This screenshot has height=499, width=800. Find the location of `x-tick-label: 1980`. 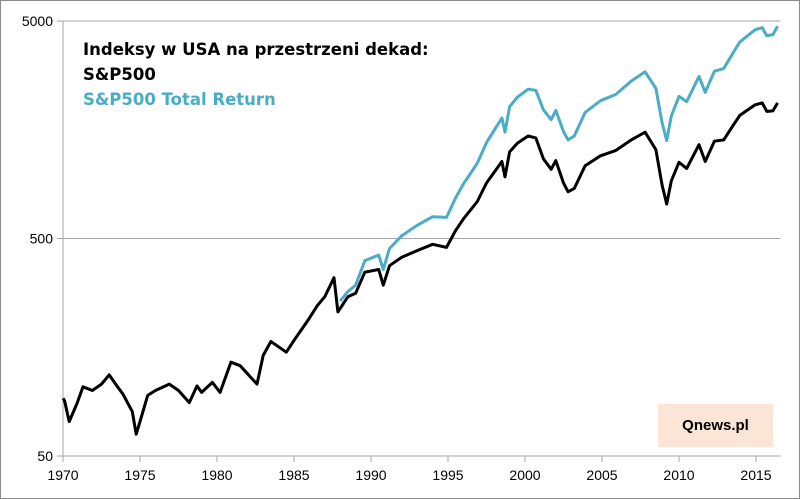

x-tick-label: 1980 is located at coordinates (216, 475).